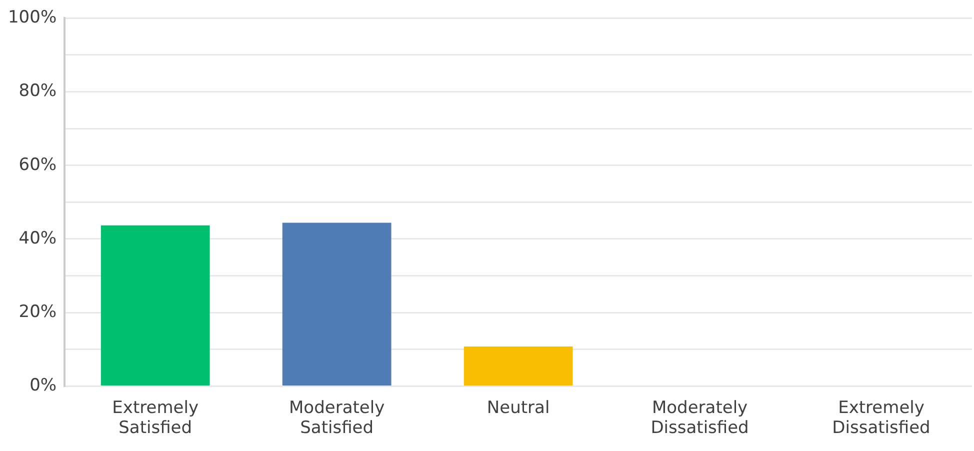 The width and height of the screenshot is (974, 451). What do you see at coordinates (881, 418) in the screenshot?
I see `x-tick-label: Extremely Dissatisfied` at bounding box center [881, 418].